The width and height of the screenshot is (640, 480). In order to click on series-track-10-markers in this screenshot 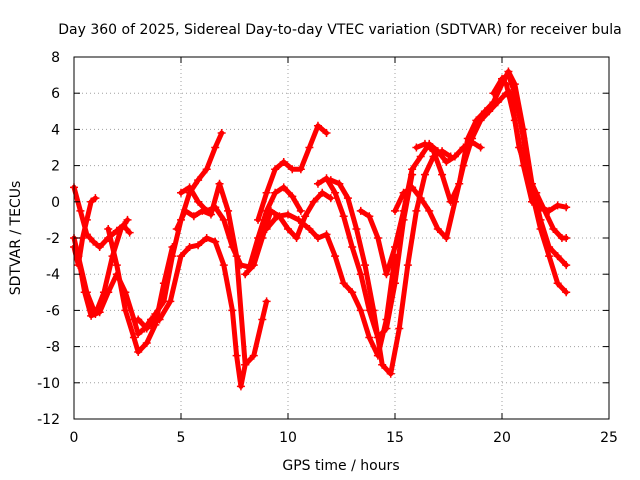, I will do `click(288, 233)`.